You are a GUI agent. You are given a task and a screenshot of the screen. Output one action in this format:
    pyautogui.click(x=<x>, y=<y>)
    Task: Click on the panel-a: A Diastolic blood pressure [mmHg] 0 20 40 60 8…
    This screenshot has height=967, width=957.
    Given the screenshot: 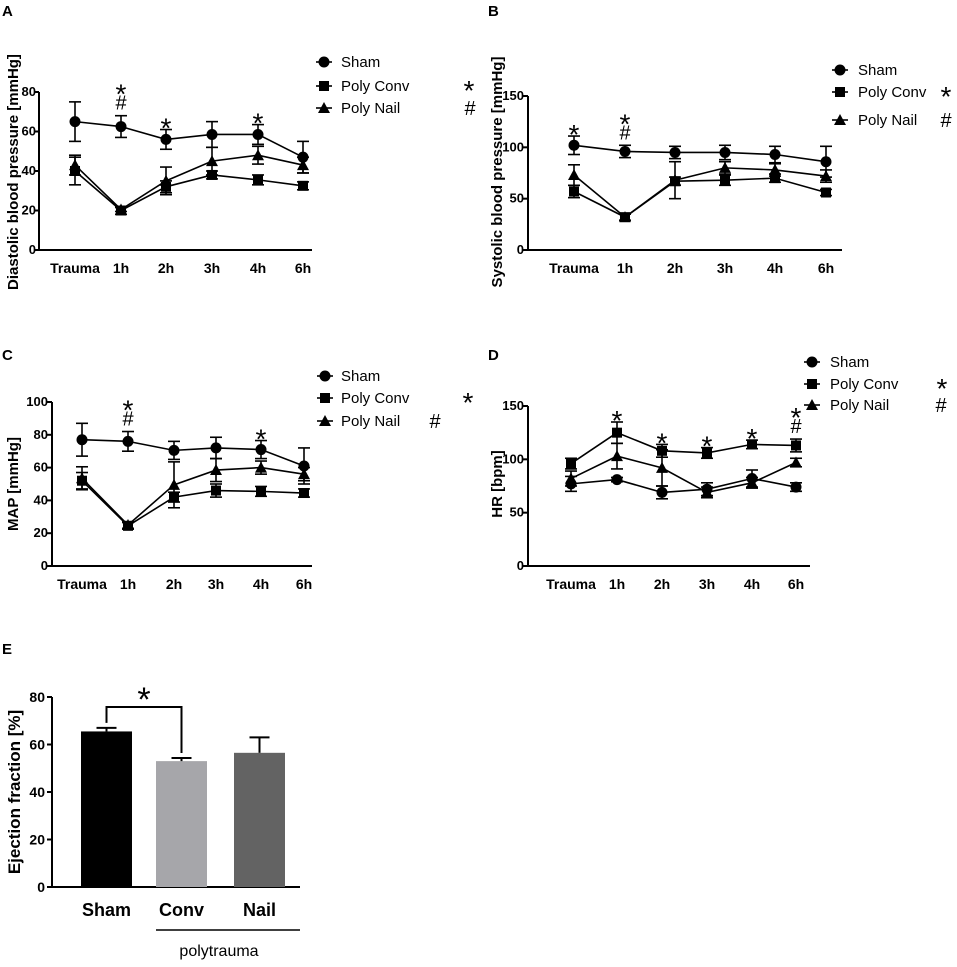 What is the action you would take?
    pyautogui.click(x=239, y=146)
    